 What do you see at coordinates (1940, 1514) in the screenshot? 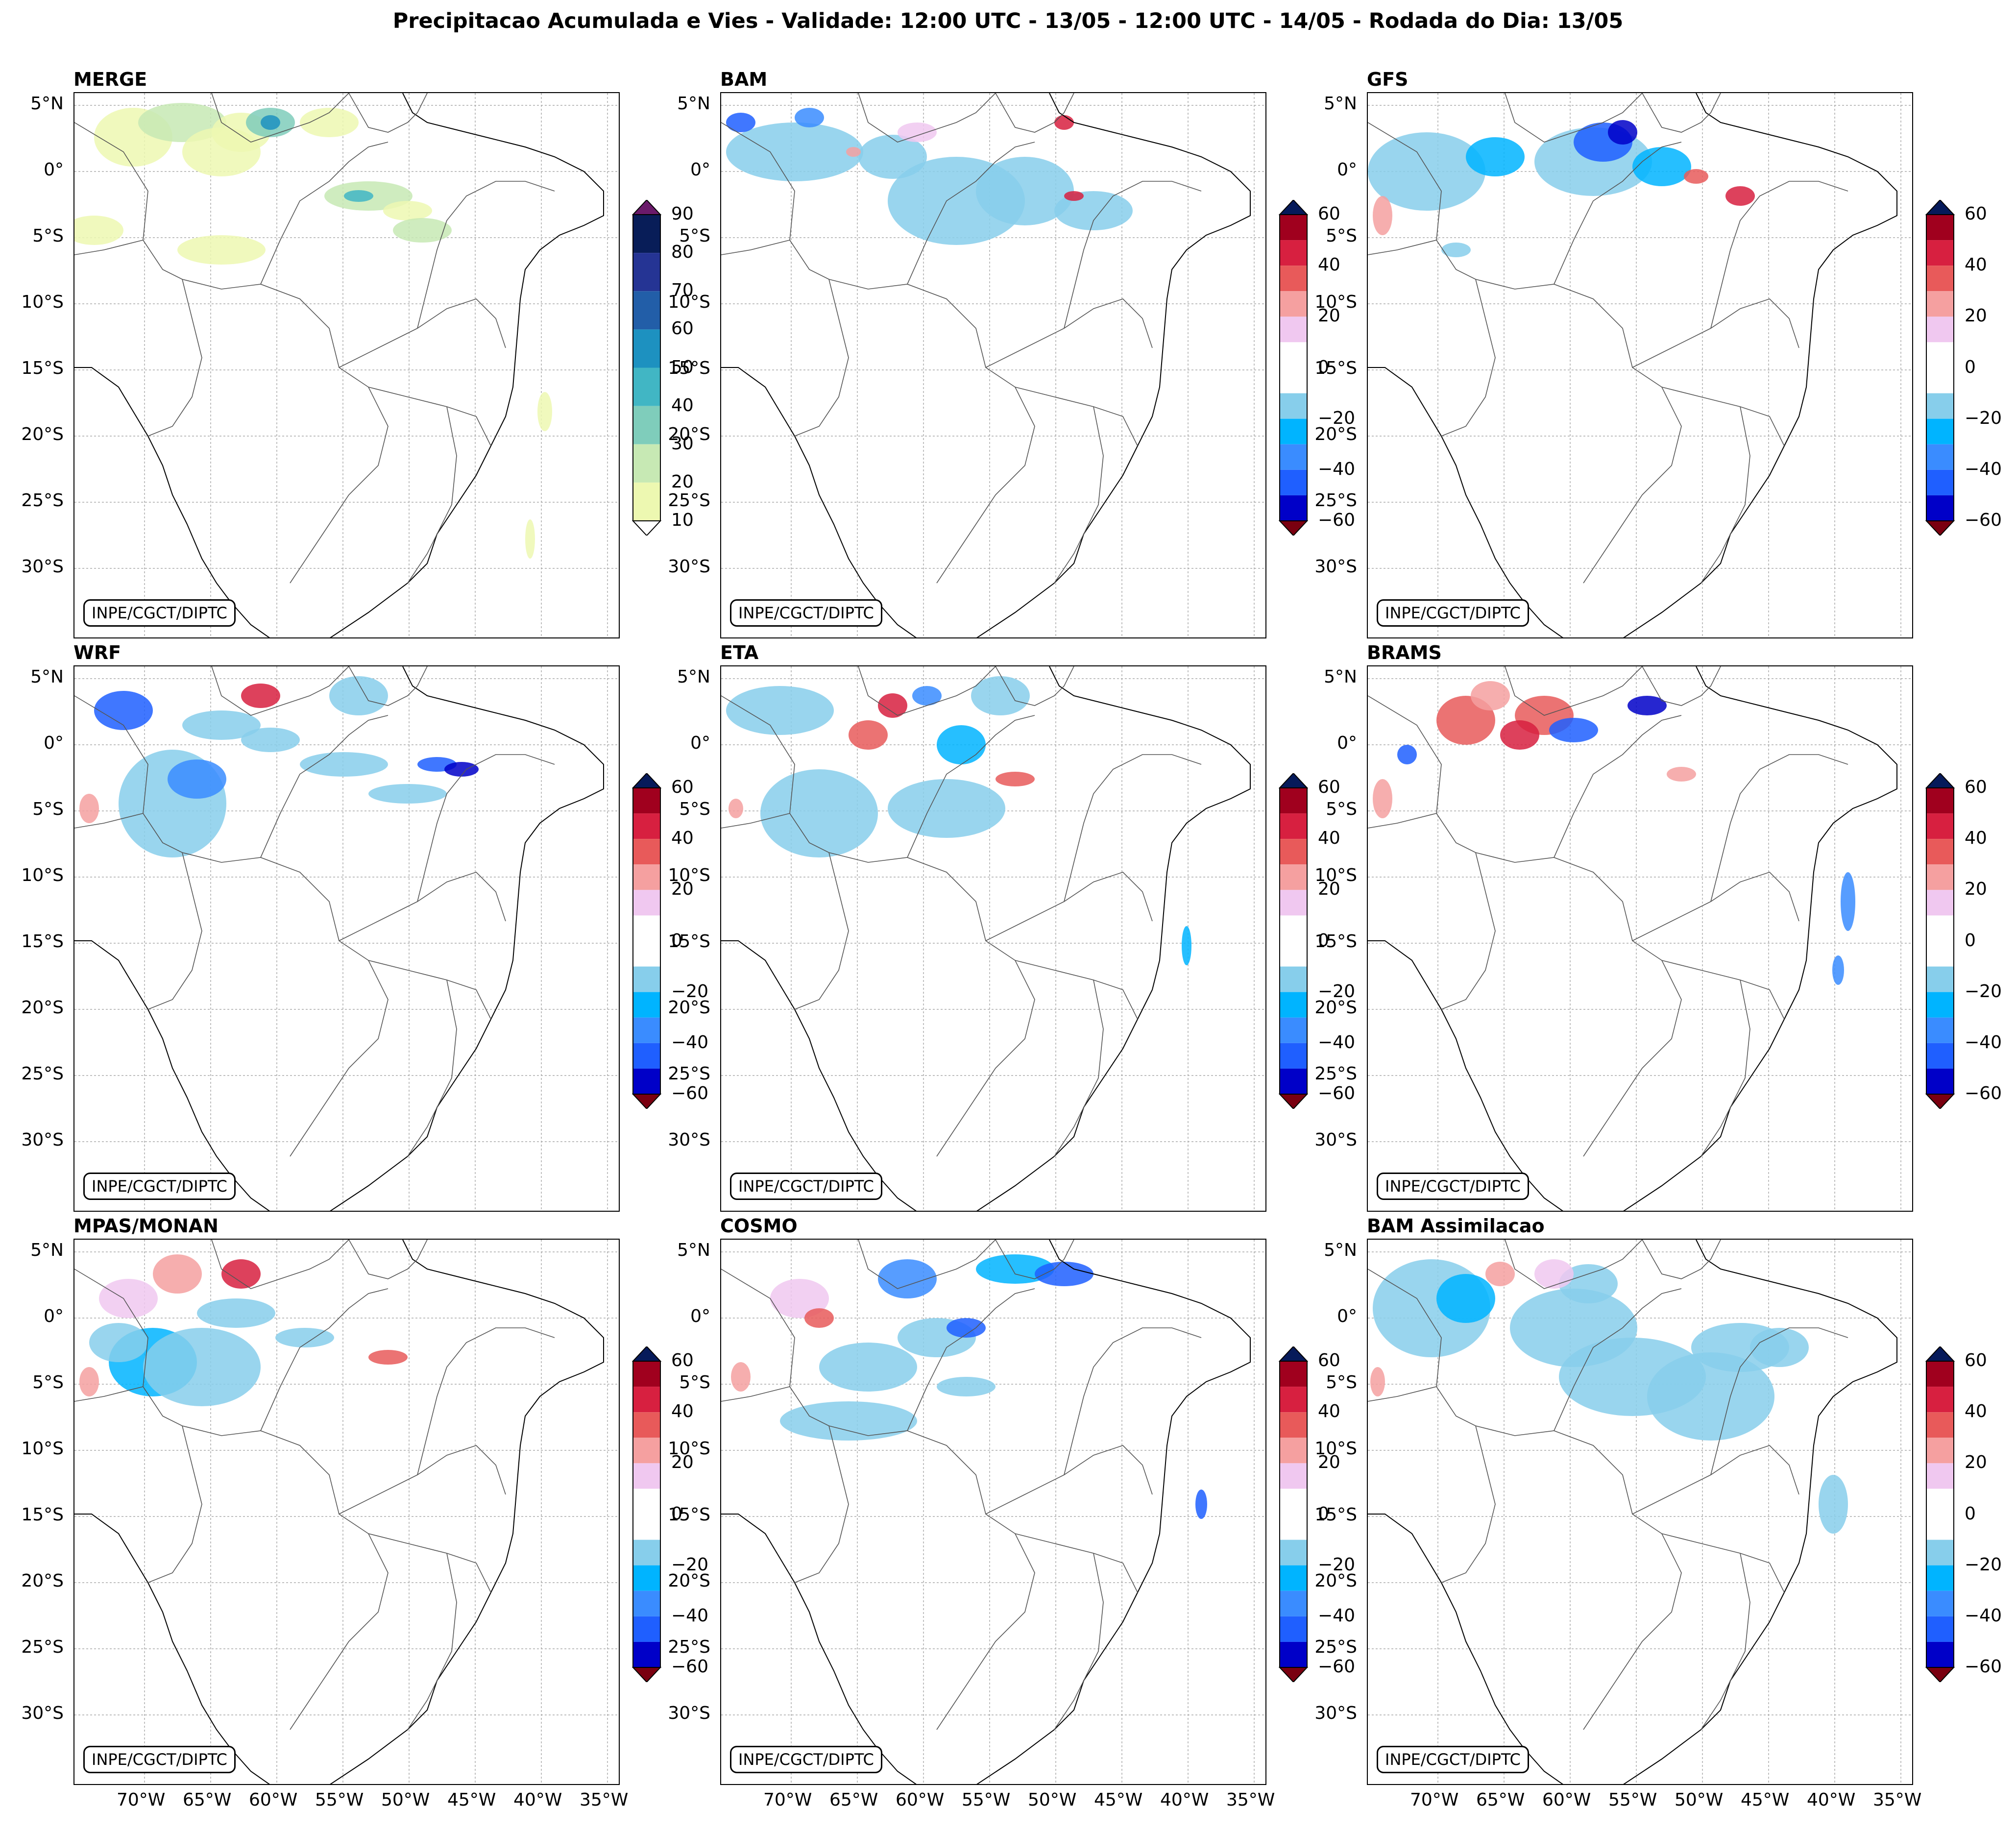
I see `colorbar` at bounding box center [1940, 1514].